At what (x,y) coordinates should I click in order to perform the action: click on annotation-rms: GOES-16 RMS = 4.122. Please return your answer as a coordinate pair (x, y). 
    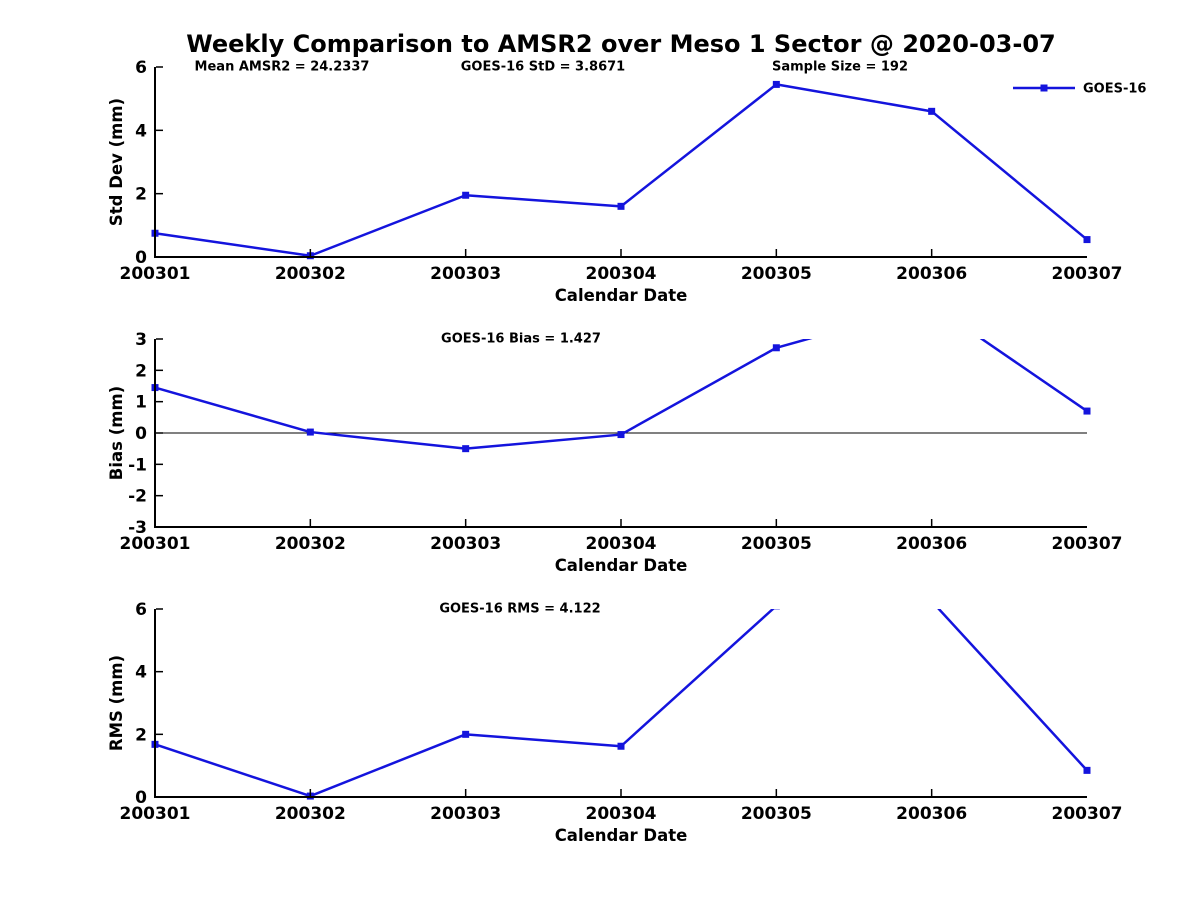
    Looking at the image, I should click on (519, 609).